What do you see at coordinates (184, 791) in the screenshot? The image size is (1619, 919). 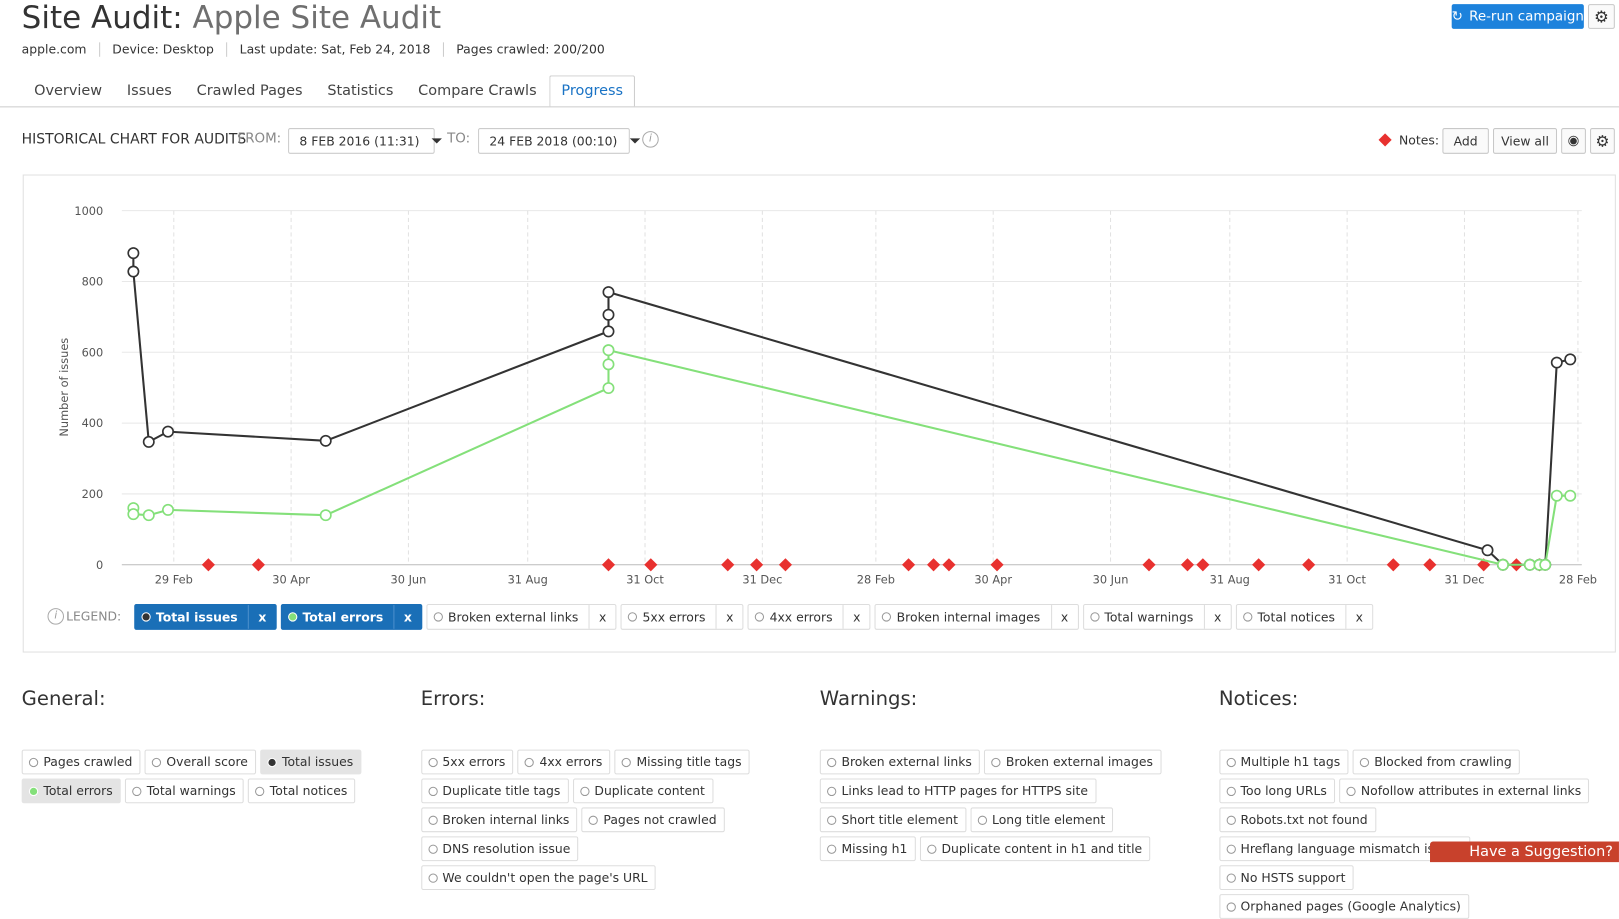 I see `filter-item: Total warnings` at bounding box center [184, 791].